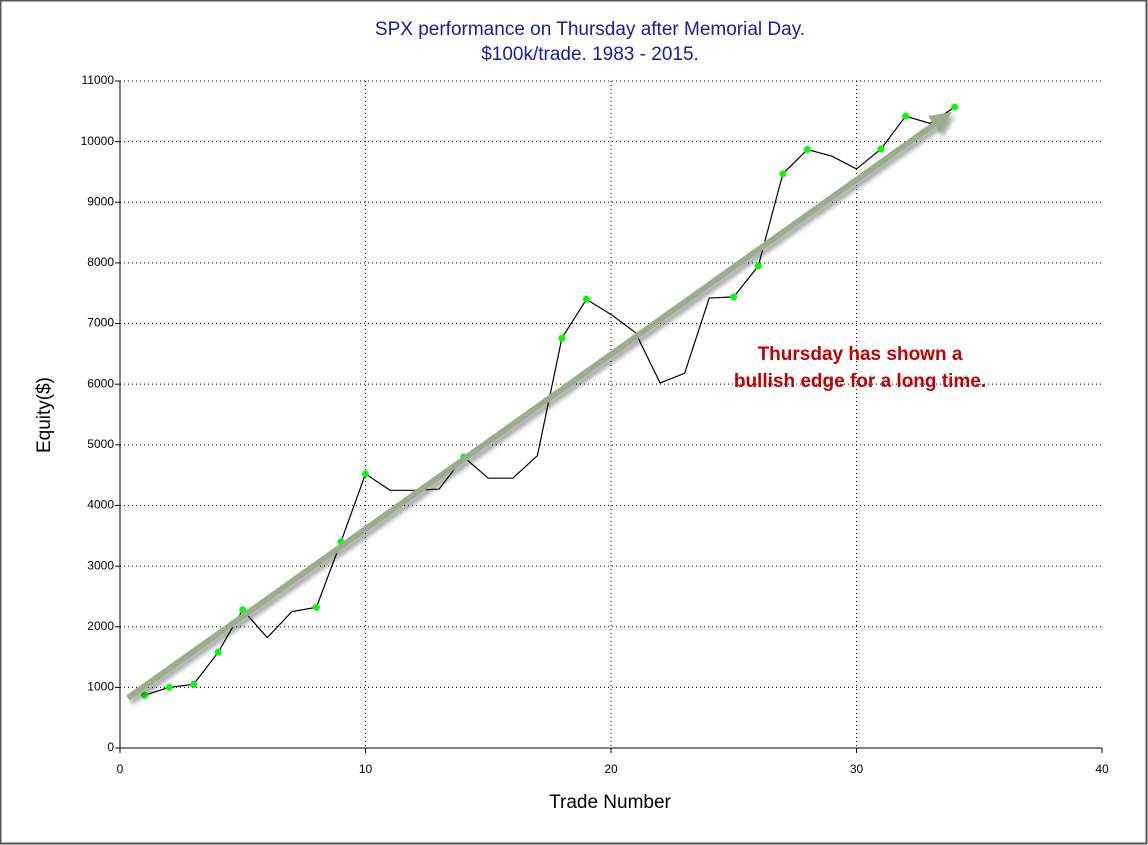  Describe the element at coordinates (100, 626) in the screenshot. I see `y-tick-label: 2000` at that location.